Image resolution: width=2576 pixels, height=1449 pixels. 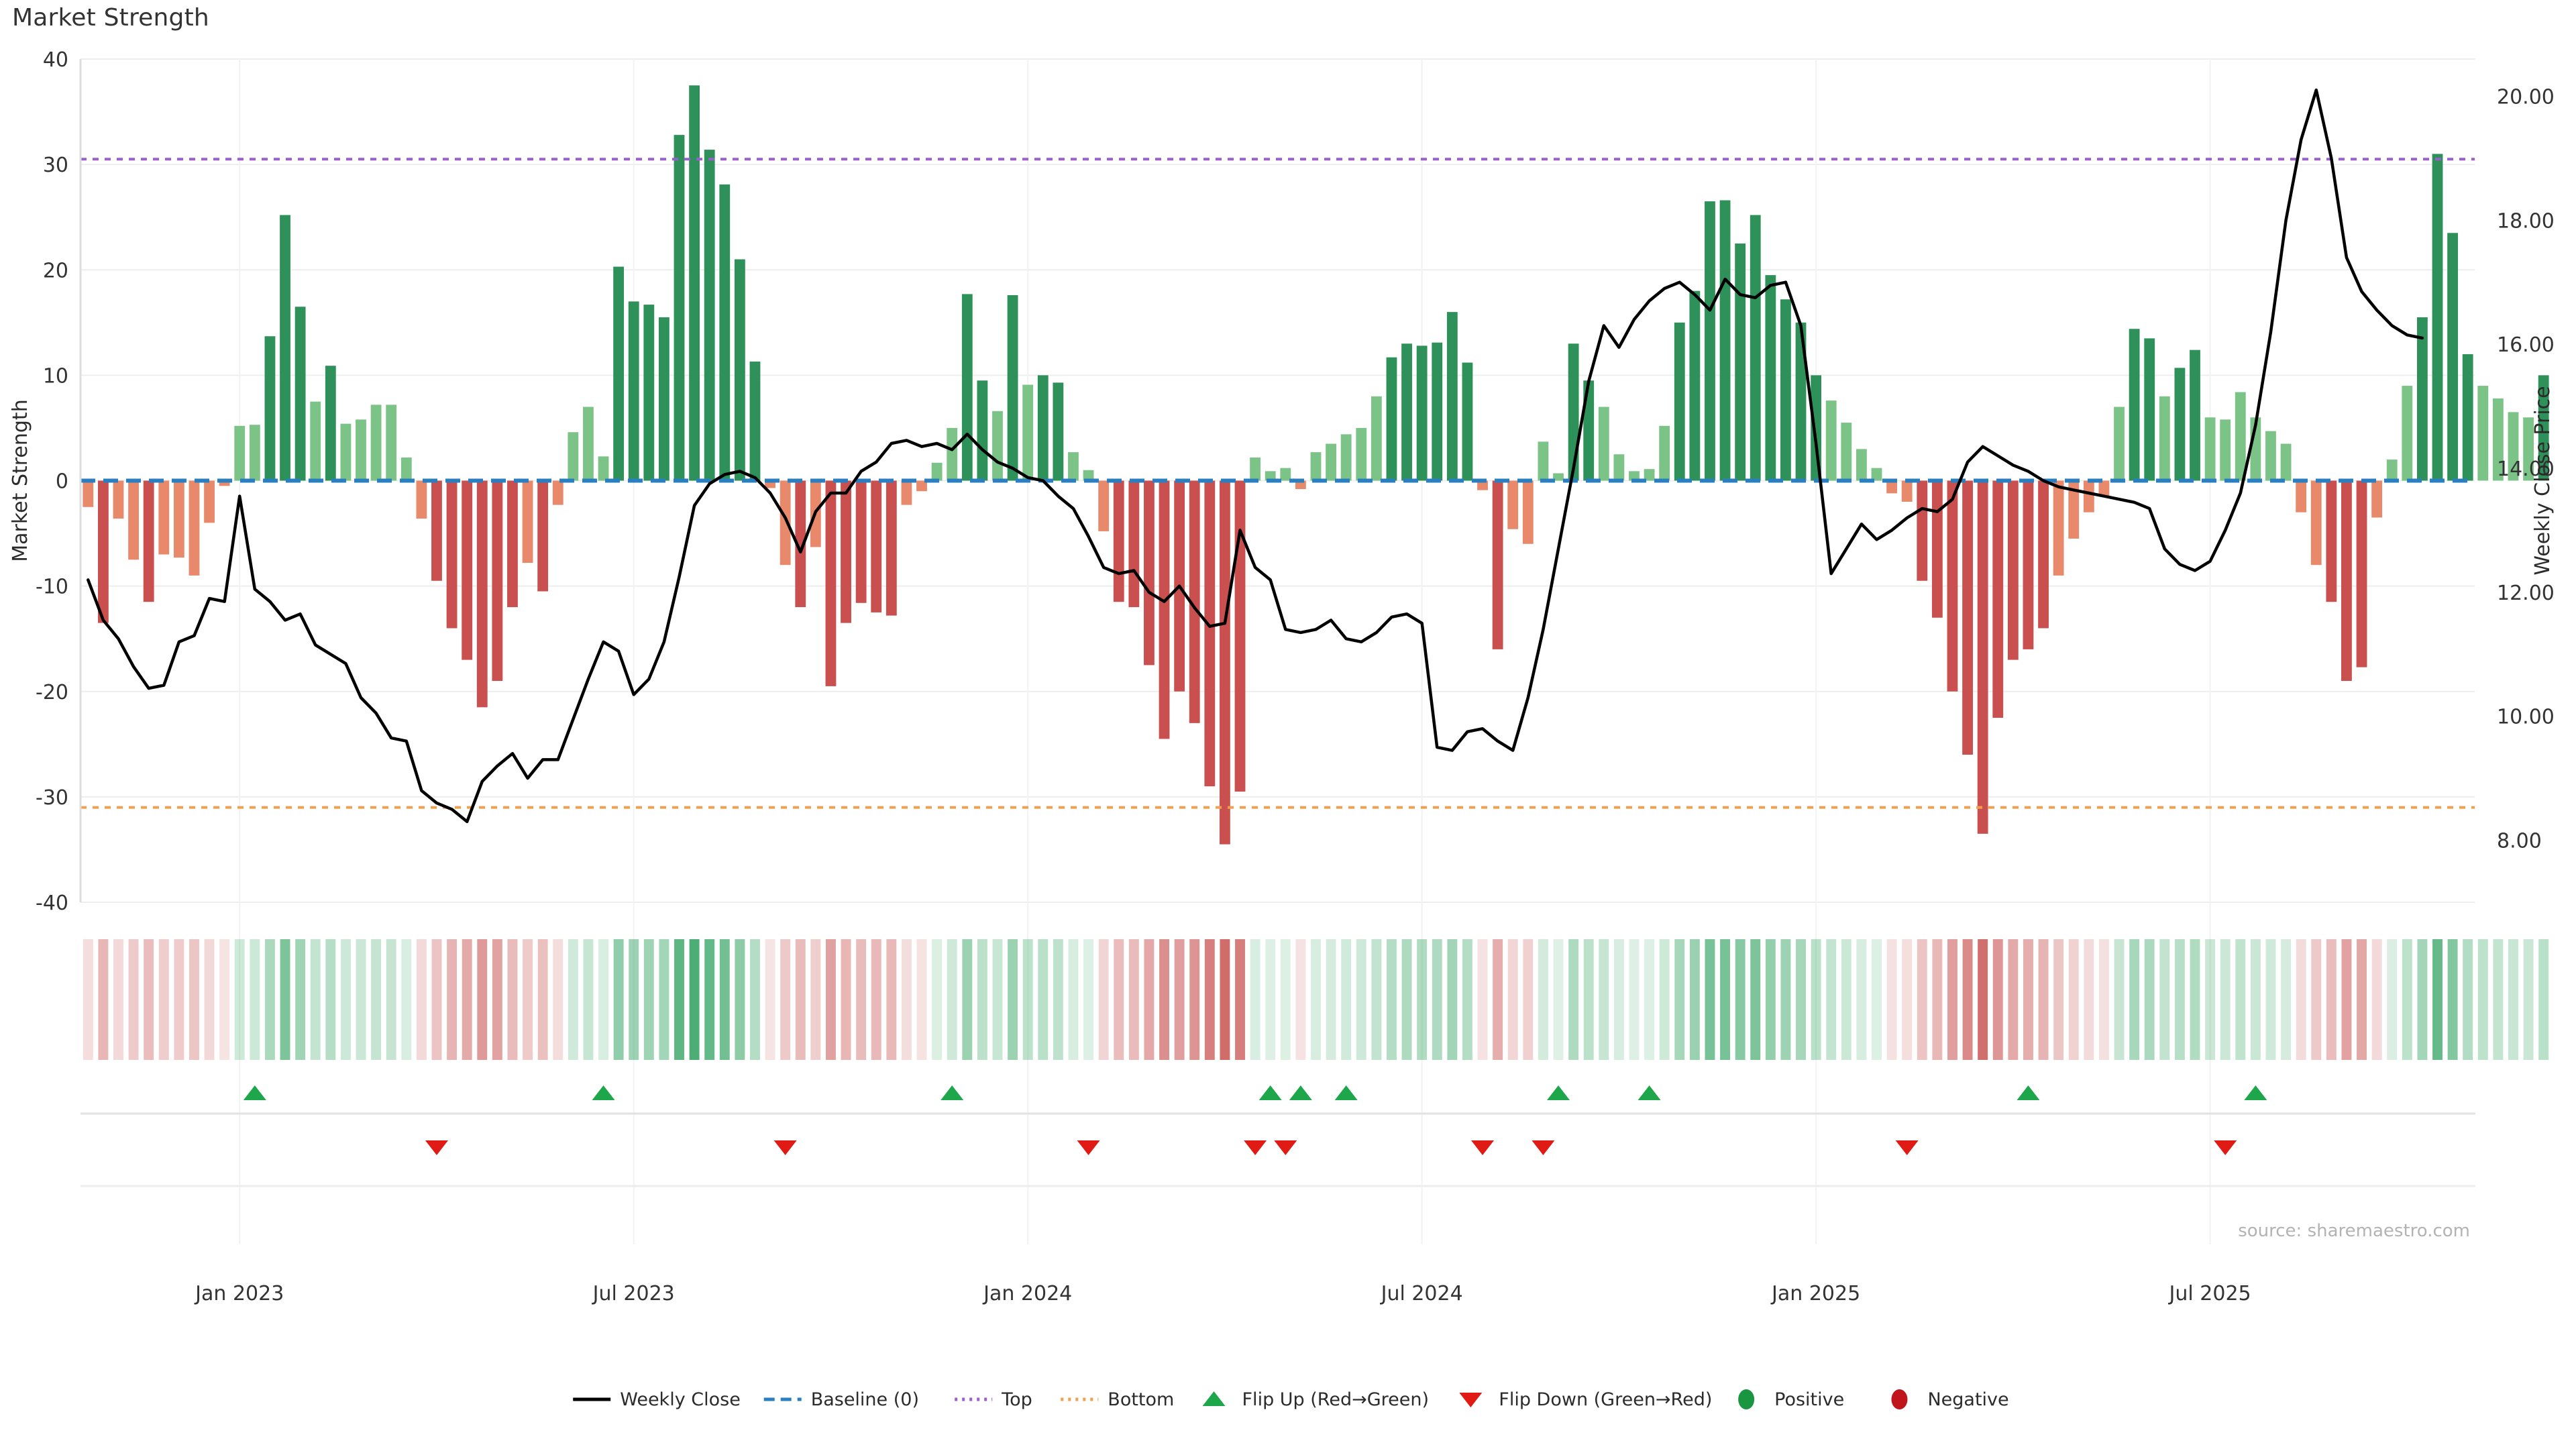 What do you see at coordinates (55, 376) in the screenshot?
I see `y-axis-tick-label: 10` at bounding box center [55, 376].